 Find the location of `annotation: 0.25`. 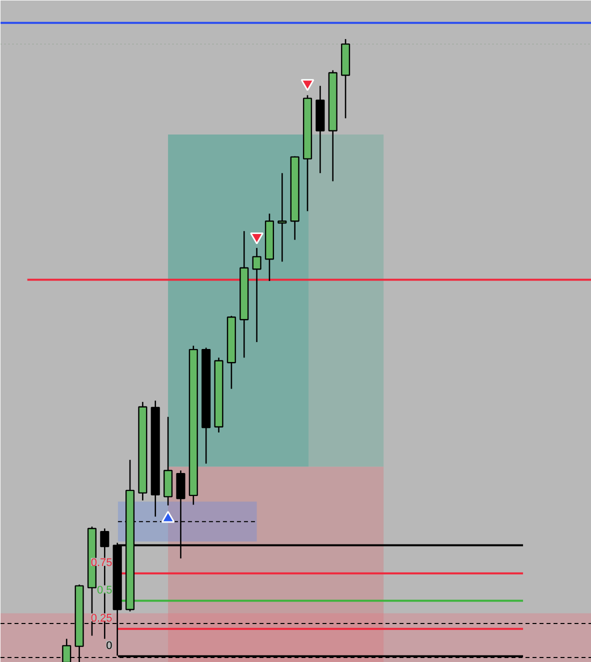

annotation: 0.25 is located at coordinates (101, 618).